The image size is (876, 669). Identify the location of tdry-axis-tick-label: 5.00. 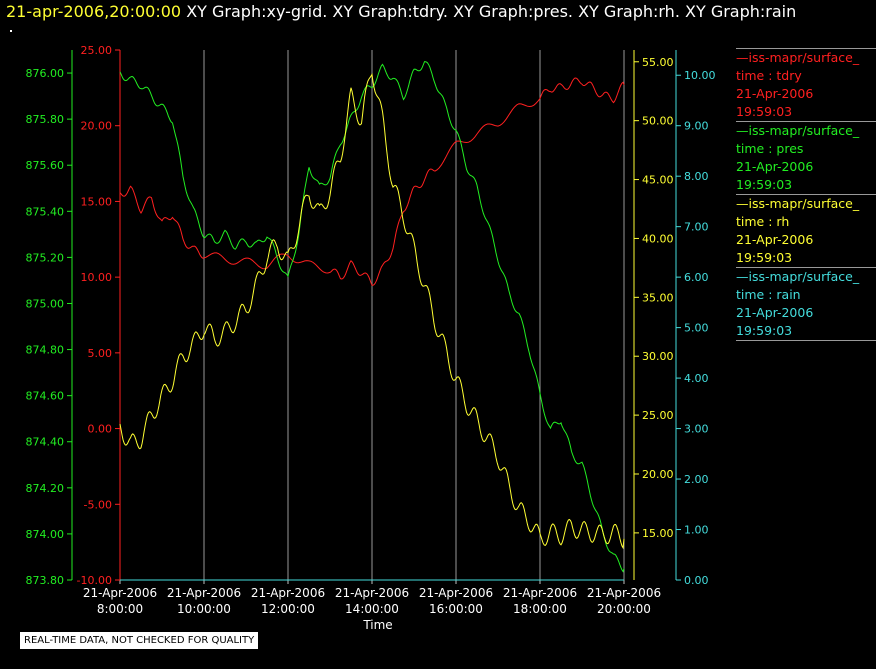
(100, 353).